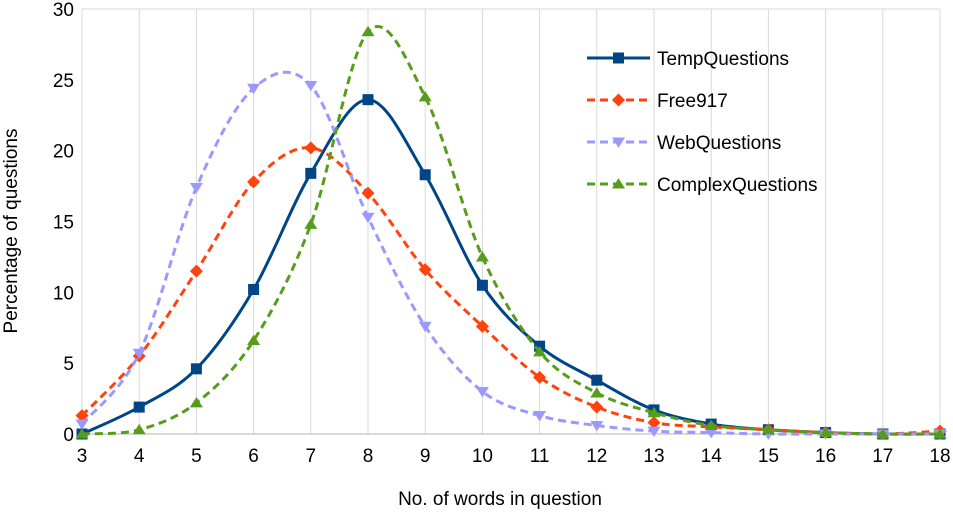 The image size is (953, 512). Describe the element at coordinates (68, 435) in the screenshot. I see `y-tick-label: 0` at that location.